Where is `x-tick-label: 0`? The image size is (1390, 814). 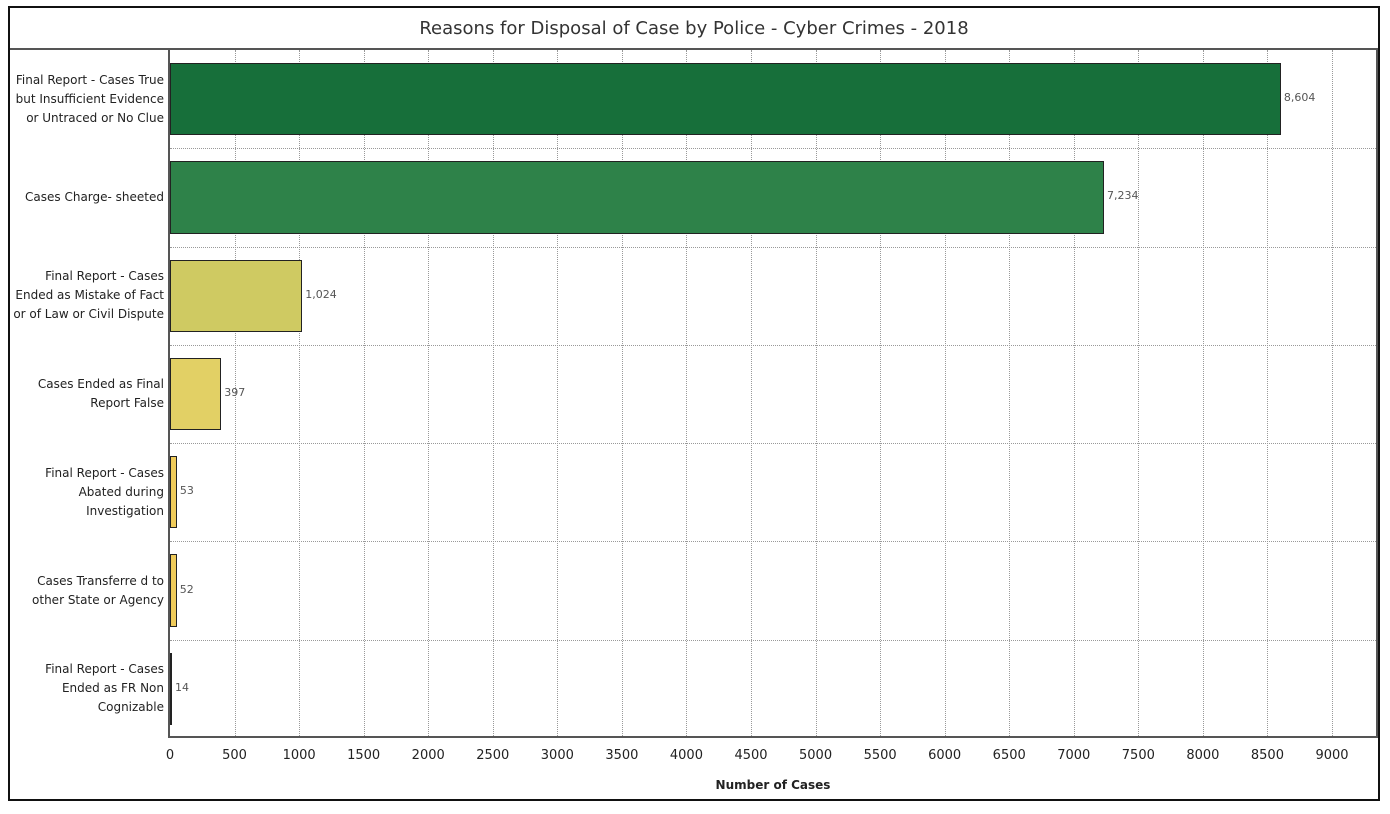 x-tick-label: 0 is located at coordinates (170, 755).